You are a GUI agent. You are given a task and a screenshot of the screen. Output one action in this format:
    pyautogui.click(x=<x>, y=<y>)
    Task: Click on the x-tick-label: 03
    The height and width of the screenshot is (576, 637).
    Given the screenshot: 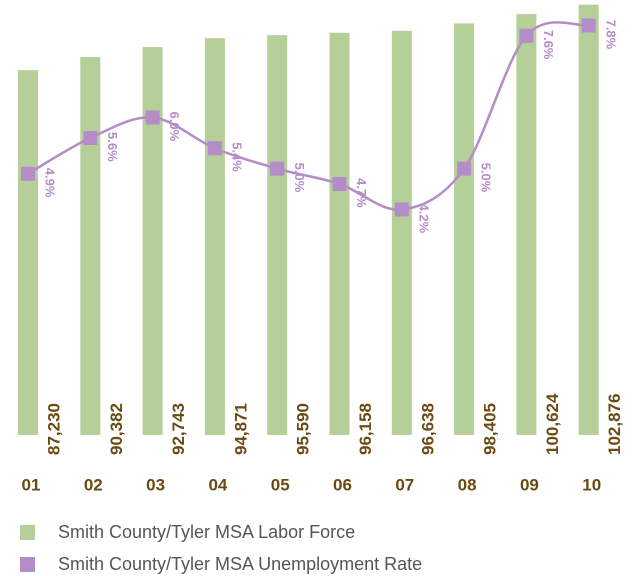 What is the action you would take?
    pyautogui.click(x=155, y=484)
    